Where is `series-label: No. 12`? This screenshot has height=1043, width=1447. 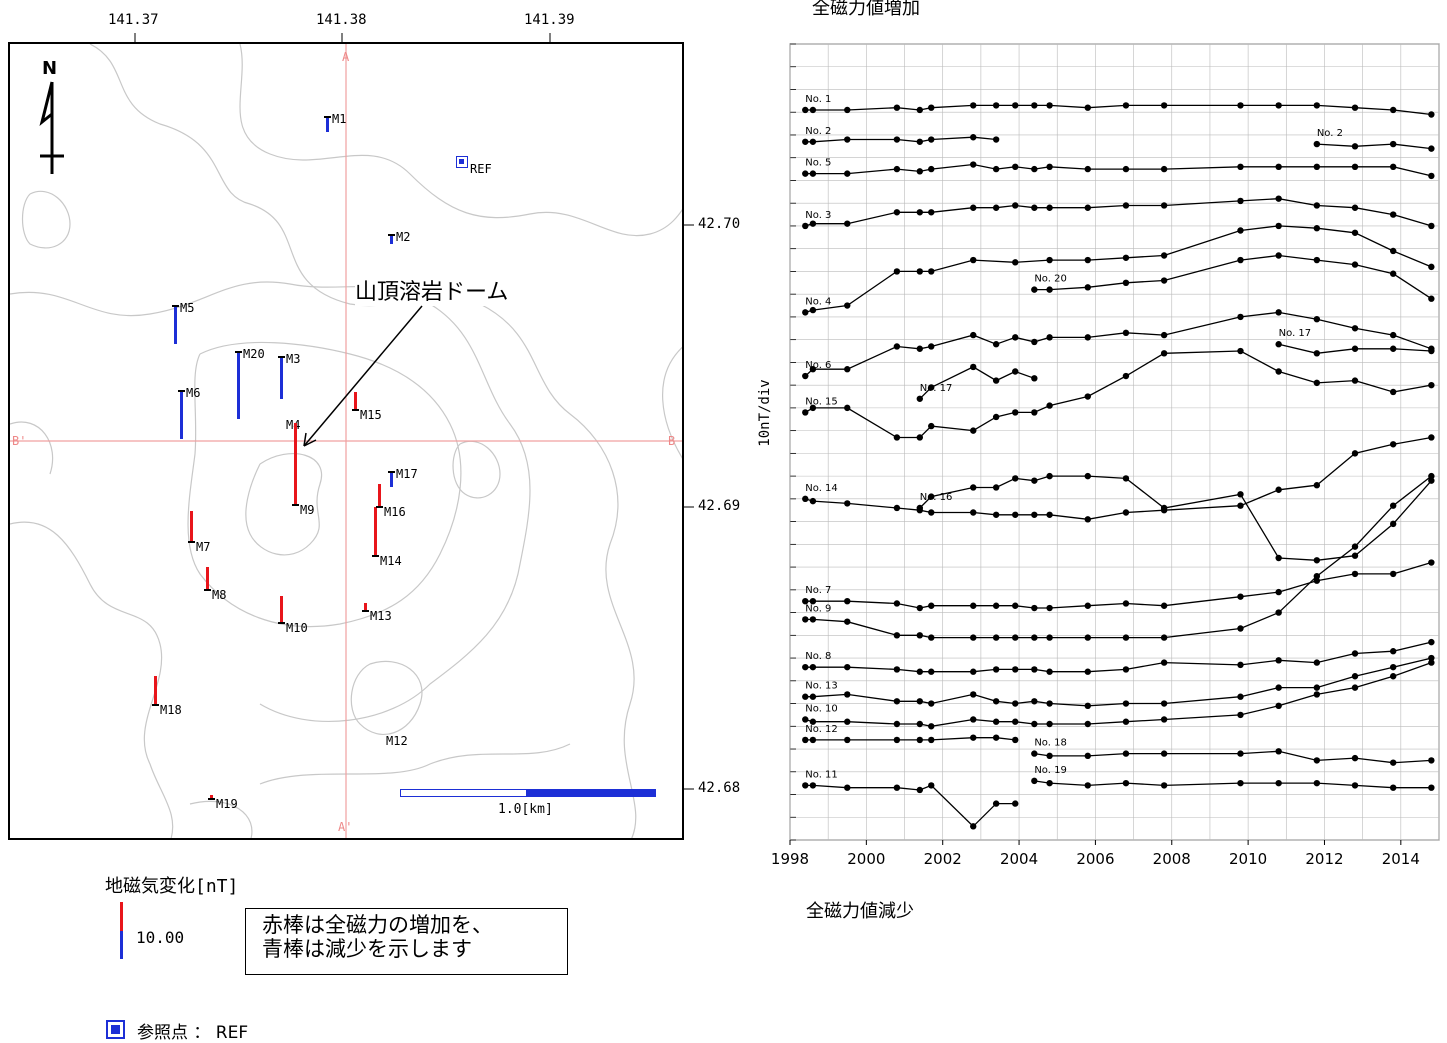
series-label: No. 12 is located at coordinates (821, 729).